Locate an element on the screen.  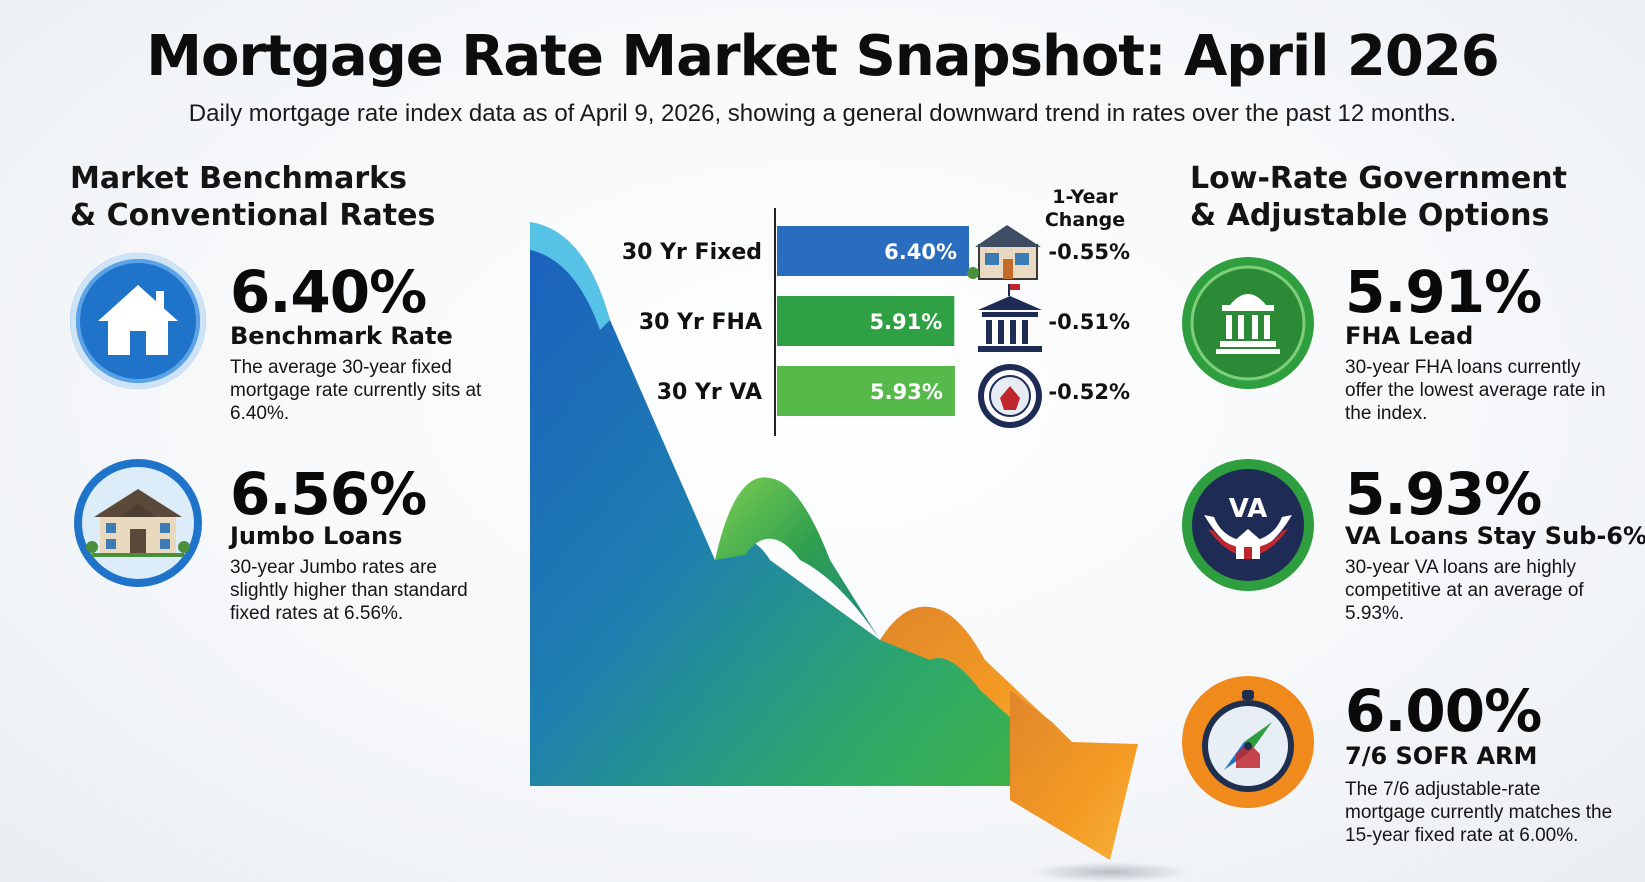
mansion-icon is located at coordinates (138, 523).